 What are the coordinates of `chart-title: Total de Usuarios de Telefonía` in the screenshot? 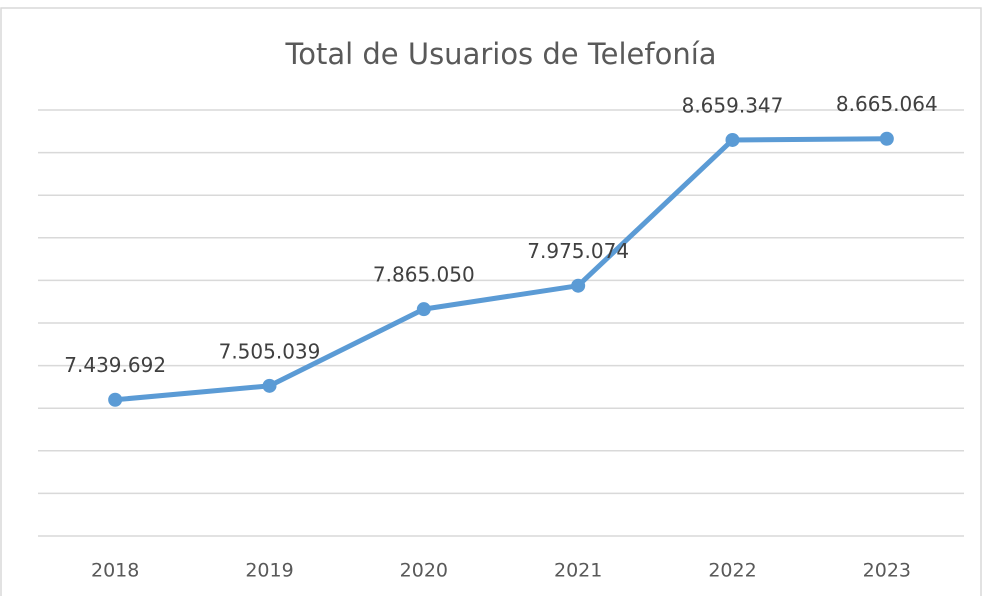 It's located at (500, 54).